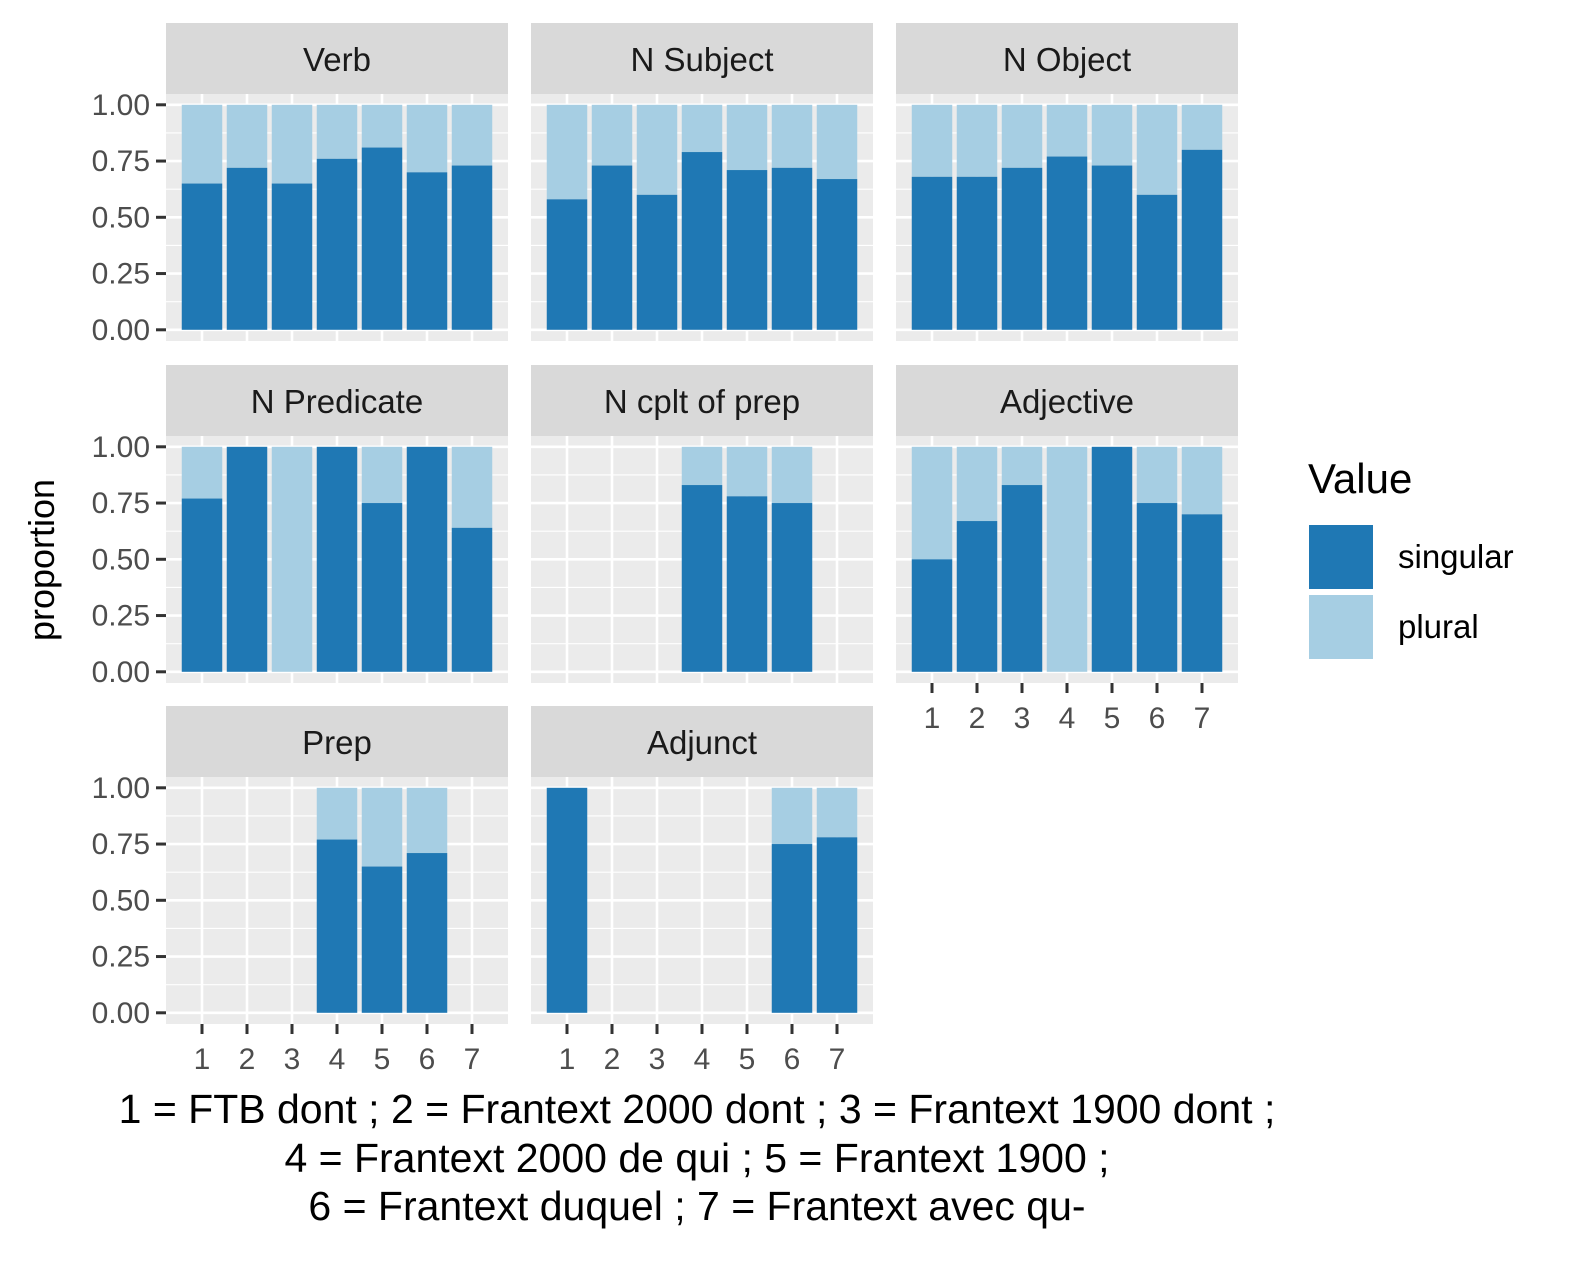 Image resolution: width=1594 pixels, height=1275 pixels. I want to click on legend-swatch-singular, so click(1341, 557).